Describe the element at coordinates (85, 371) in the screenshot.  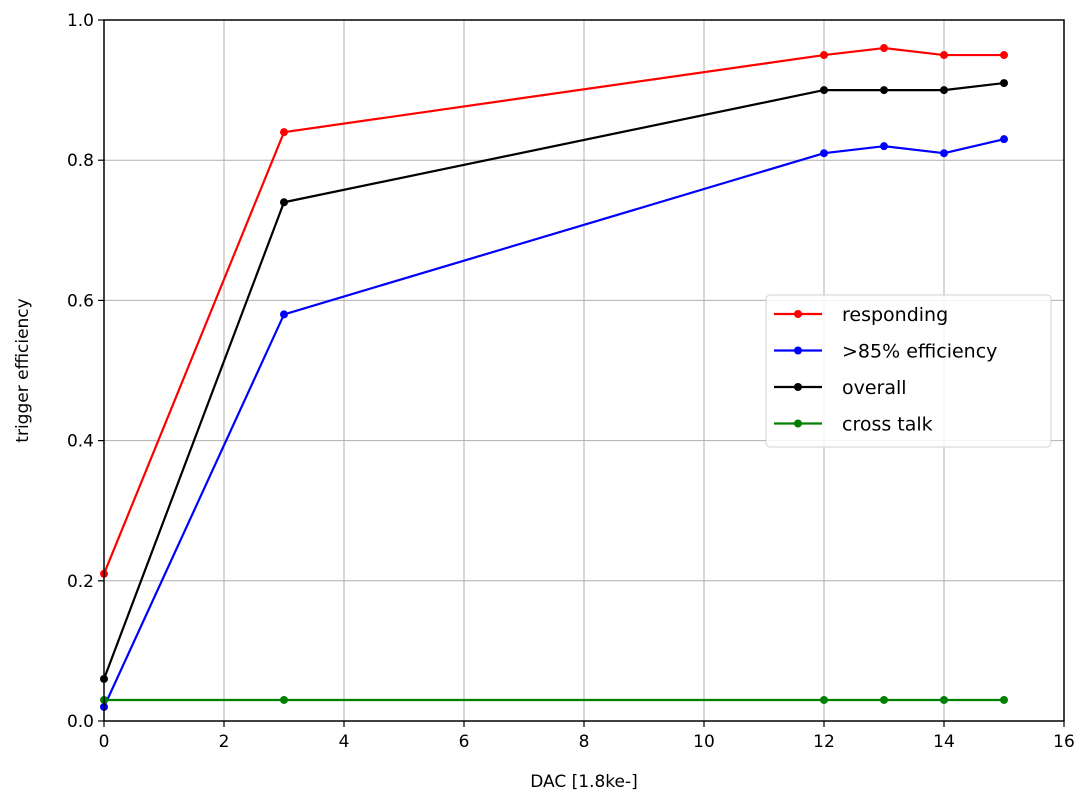
I see `y-axis: 0.0 0.2 0.4 0.6 0.8 1.0` at that location.